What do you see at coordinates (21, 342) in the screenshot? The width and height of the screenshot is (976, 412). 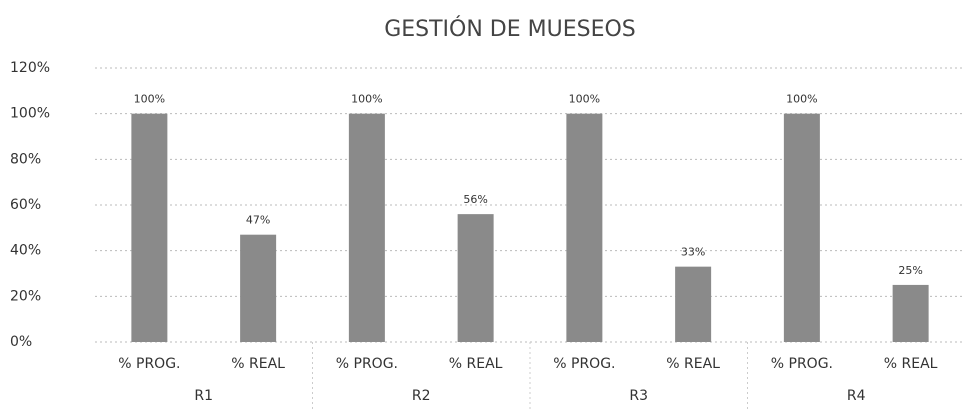 I see `y-tick-label: 0%` at bounding box center [21, 342].